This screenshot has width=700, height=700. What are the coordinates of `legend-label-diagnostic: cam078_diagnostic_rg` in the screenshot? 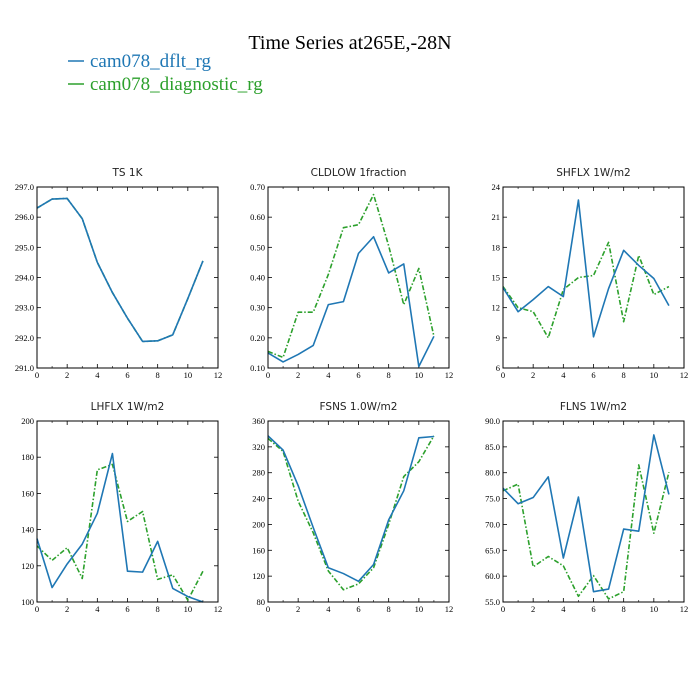 It's located at (176, 84).